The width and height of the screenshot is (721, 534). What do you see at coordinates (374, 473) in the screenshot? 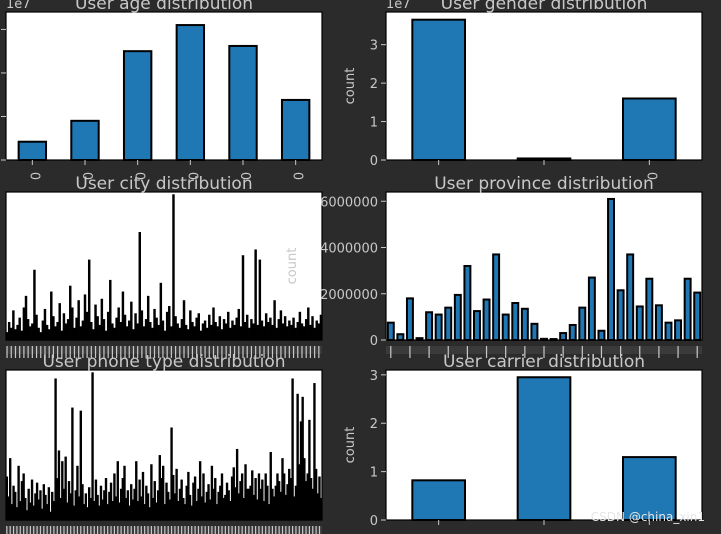
I see `y-tick-label-carrier-1: 1` at bounding box center [374, 473].